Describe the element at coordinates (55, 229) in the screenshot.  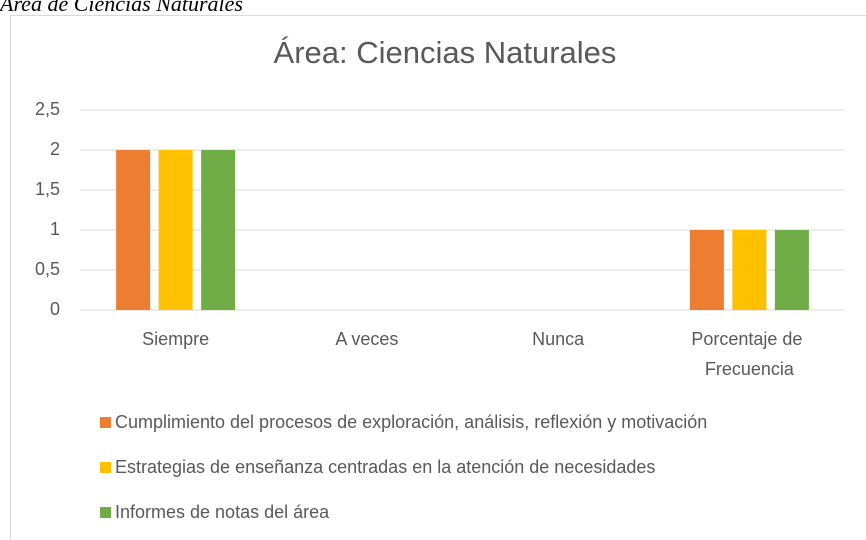
I see `y-tick-label: 1` at that location.